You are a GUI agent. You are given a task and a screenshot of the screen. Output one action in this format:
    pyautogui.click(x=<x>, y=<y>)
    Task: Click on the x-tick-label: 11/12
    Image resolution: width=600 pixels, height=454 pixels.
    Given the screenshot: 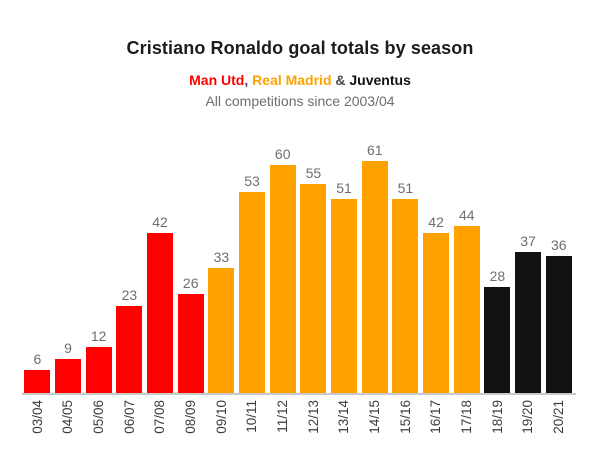 What is the action you would take?
    pyautogui.click(x=282, y=416)
    